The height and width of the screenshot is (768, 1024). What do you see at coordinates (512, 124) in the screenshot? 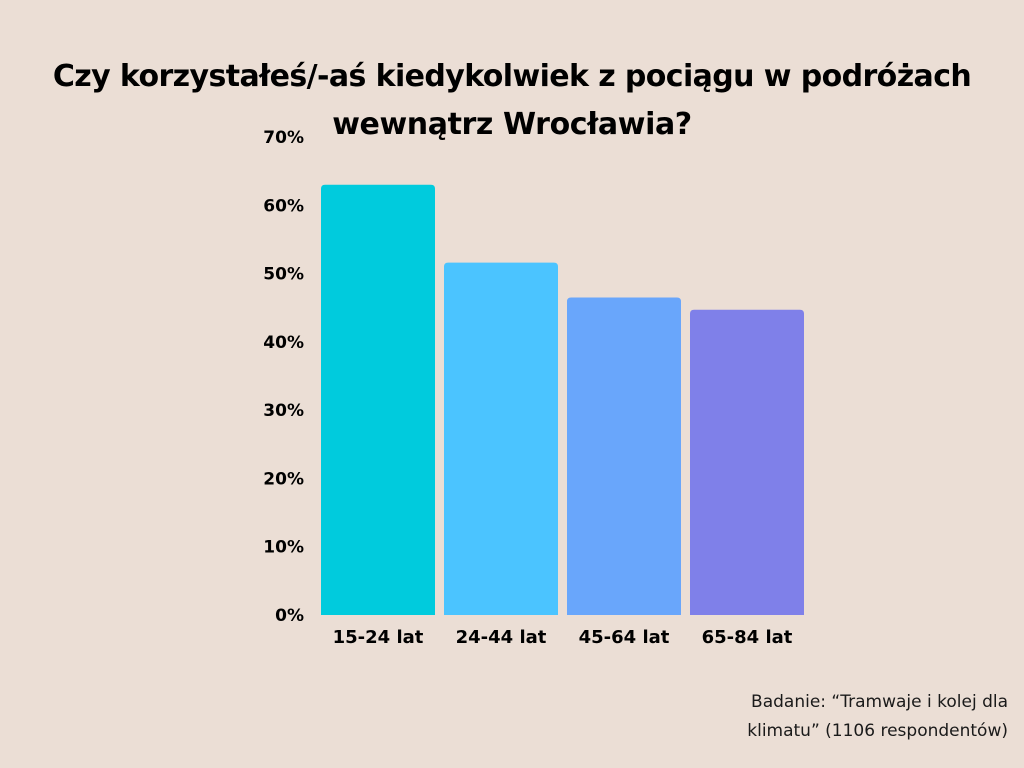
I see `chart-title-line-2: wewnątrz Wrocławia?` at bounding box center [512, 124].